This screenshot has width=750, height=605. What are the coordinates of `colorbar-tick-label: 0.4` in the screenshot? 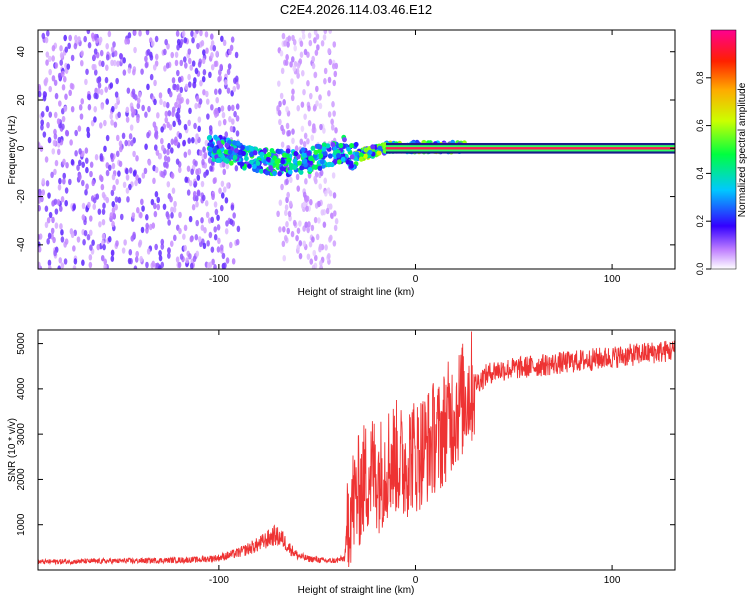 It's located at (700, 173).